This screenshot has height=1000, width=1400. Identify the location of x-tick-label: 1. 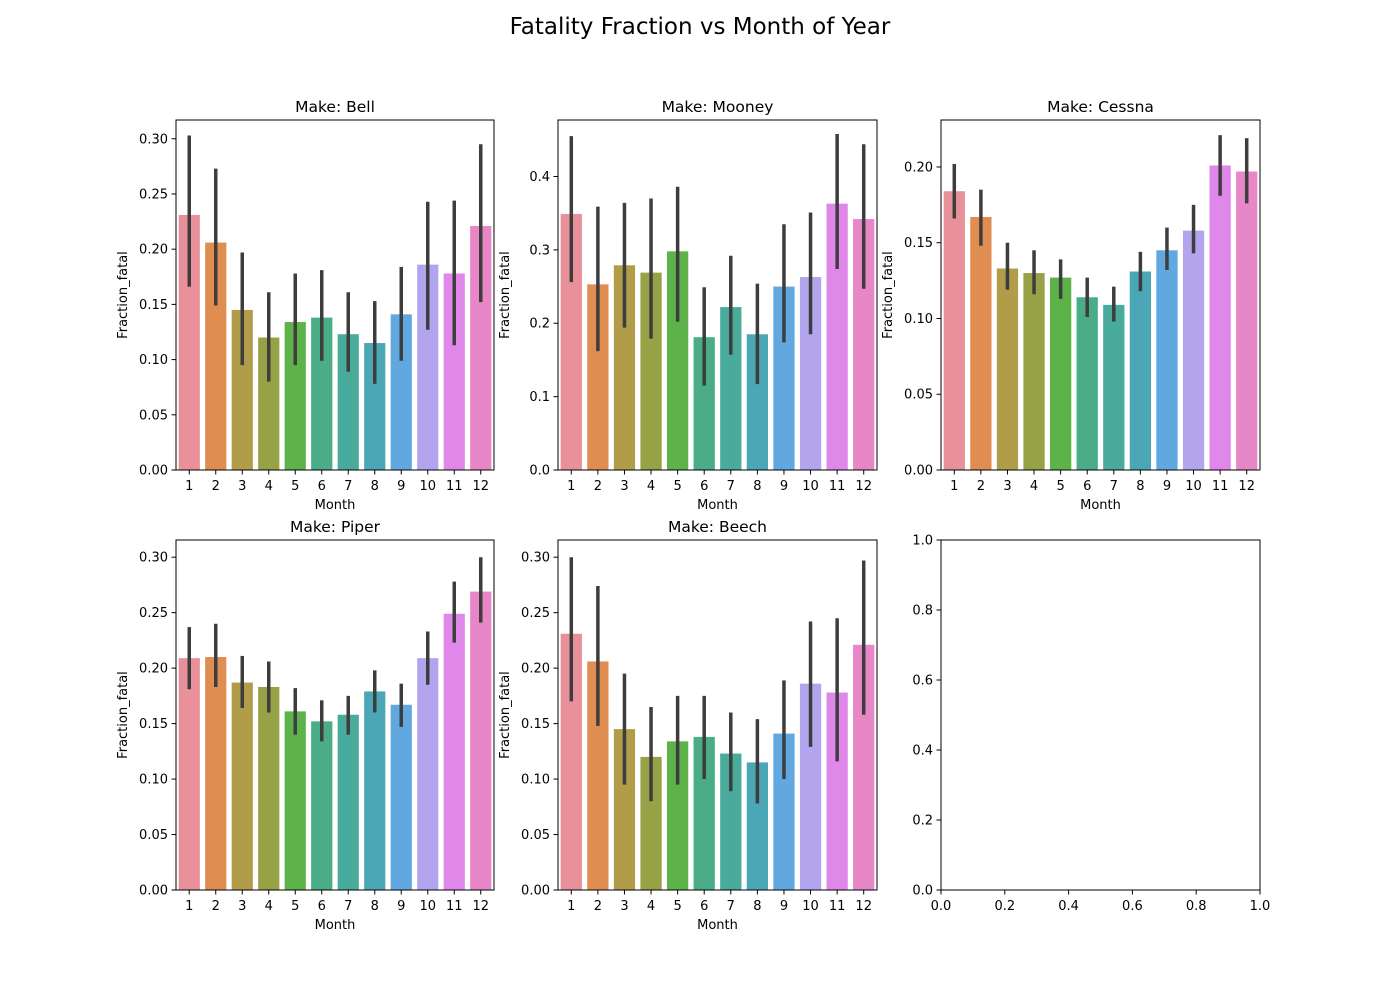
(571, 906).